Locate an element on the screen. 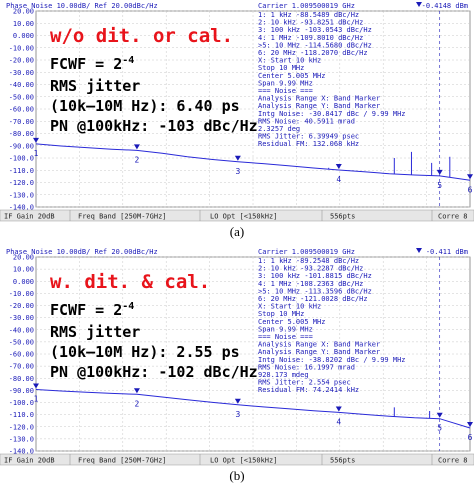 Image resolution: width=474 pixels, height=489 pixels. footer-bar is located at coordinates (237, 215).